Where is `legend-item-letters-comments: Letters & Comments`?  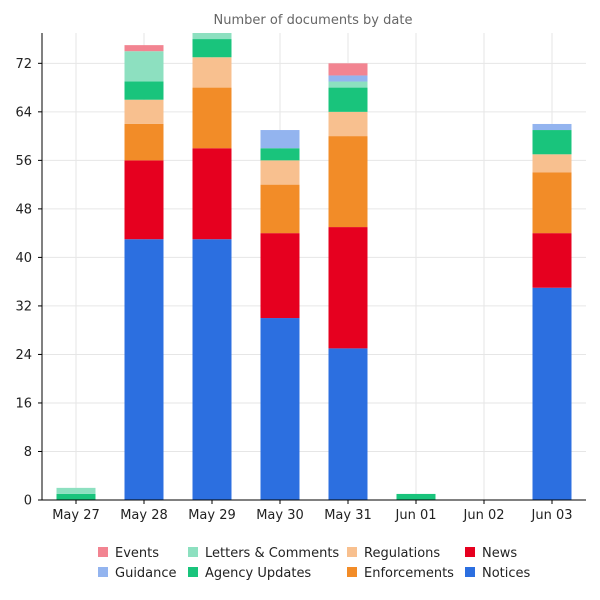 legend-item-letters-comments: Letters & Comments is located at coordinates (263, 553).